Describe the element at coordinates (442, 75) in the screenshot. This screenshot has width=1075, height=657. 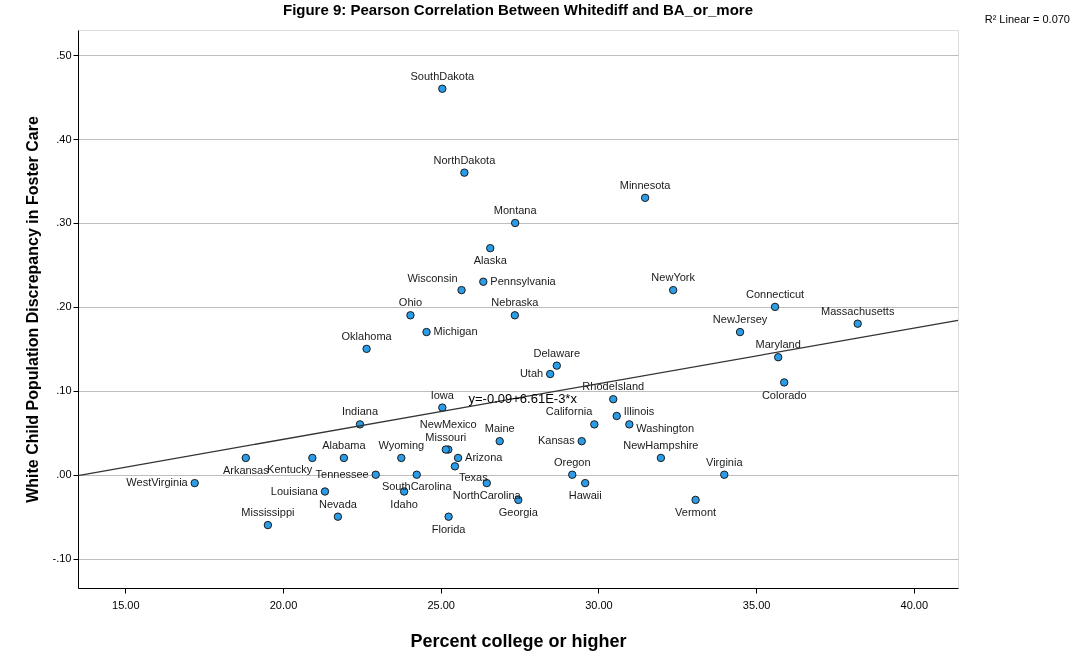
I see `data-label: SouthDakota` at that location.